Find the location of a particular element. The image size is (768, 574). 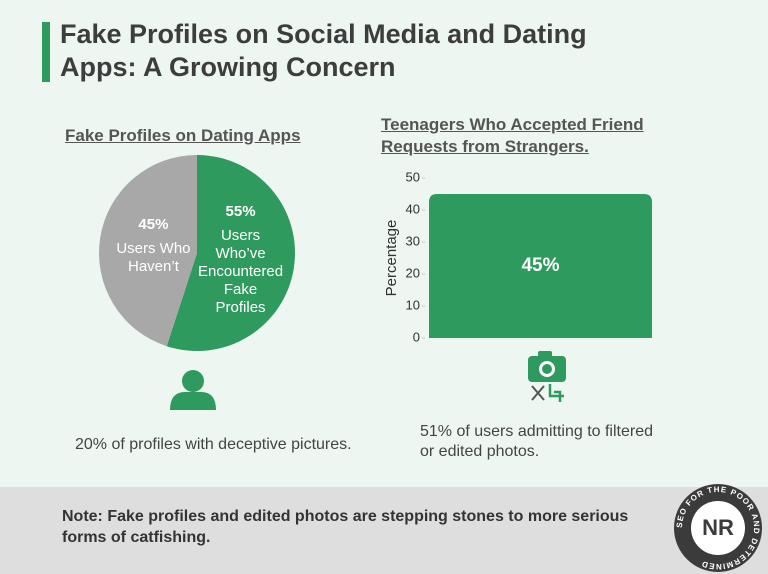

y-tick-label: 10 is located at coordinates (413, 304).